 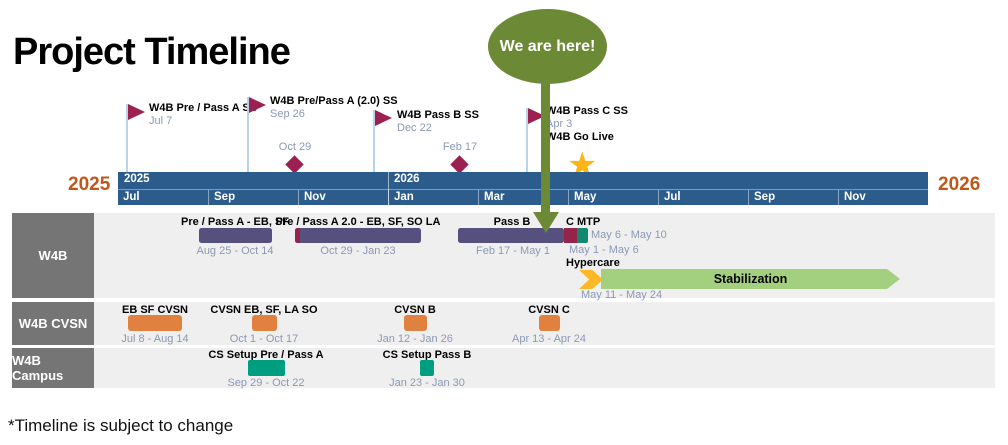 What do you see at coordinates (203, 108) in the screenshot?
I see `milestone-label: W4B Pre / Pass A SS` at bounding box center [203, 108].